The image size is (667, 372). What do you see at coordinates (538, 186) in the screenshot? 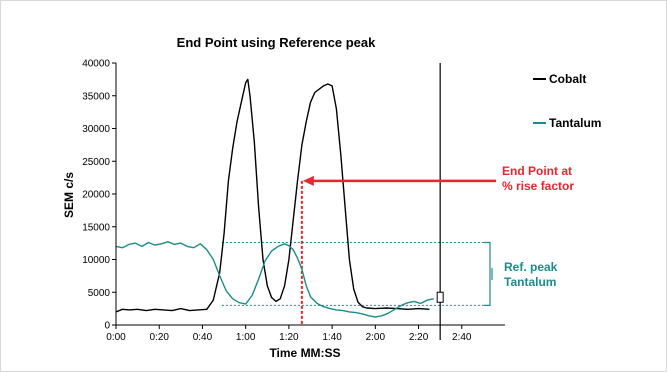
I see `end-point-label-line2: % rise factor` at bounding box center [538, 186].